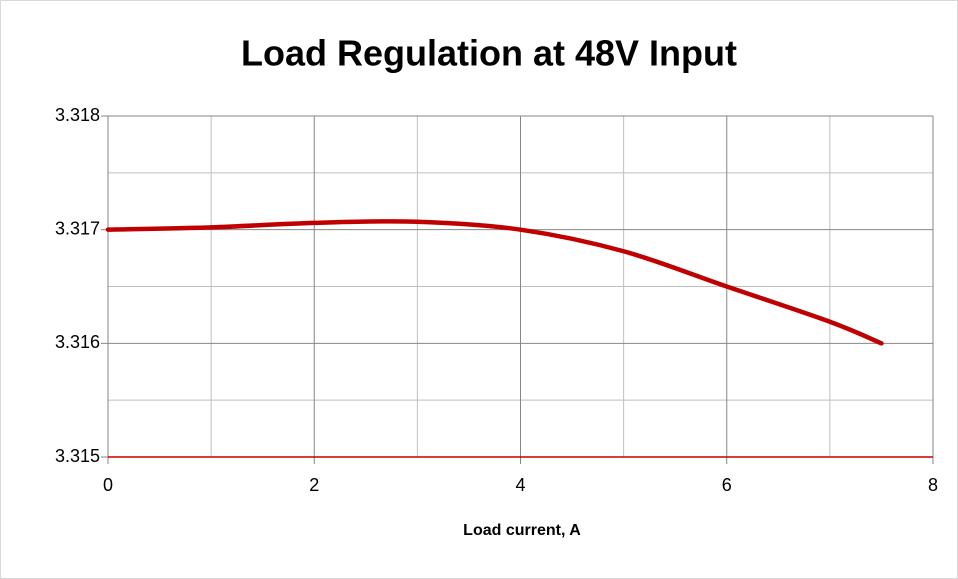 Image resolution: width=958 pixels, height=579 pixels. I want to click on y-tick-label: 3.316, so click(77, 342).